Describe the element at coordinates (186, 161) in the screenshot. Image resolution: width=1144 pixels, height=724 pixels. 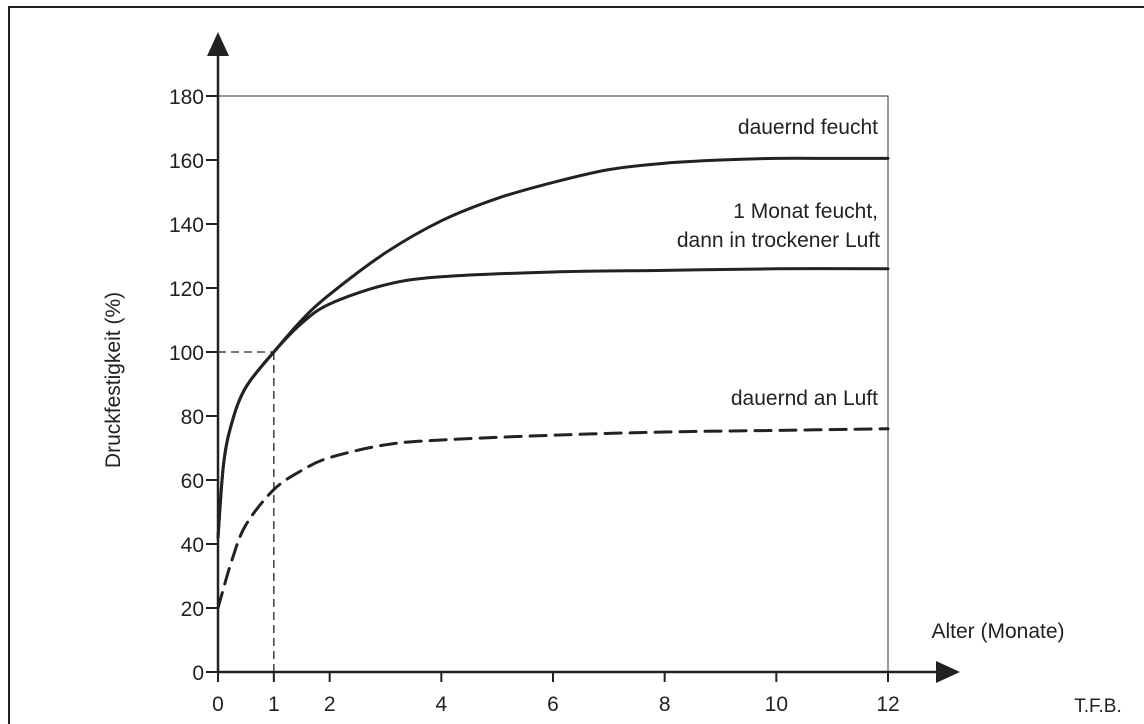
I see `y-tick-label: 160` at that location.